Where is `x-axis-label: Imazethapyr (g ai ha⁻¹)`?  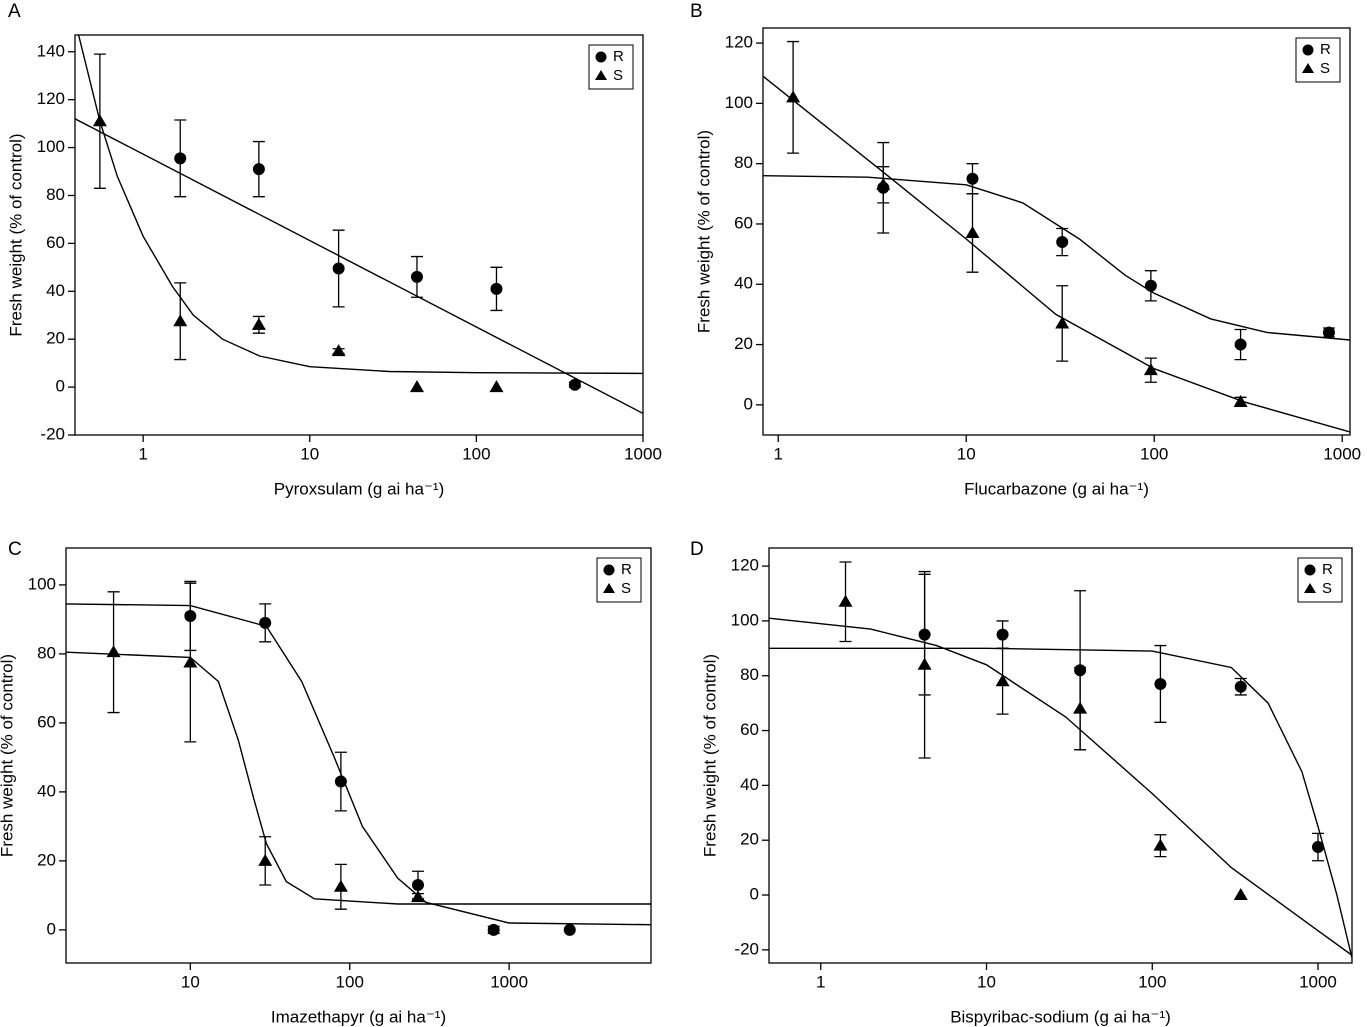
x-axis-label: Imazethapyr (g ai ha⁻¹) is located at coordinates (358, 1016).